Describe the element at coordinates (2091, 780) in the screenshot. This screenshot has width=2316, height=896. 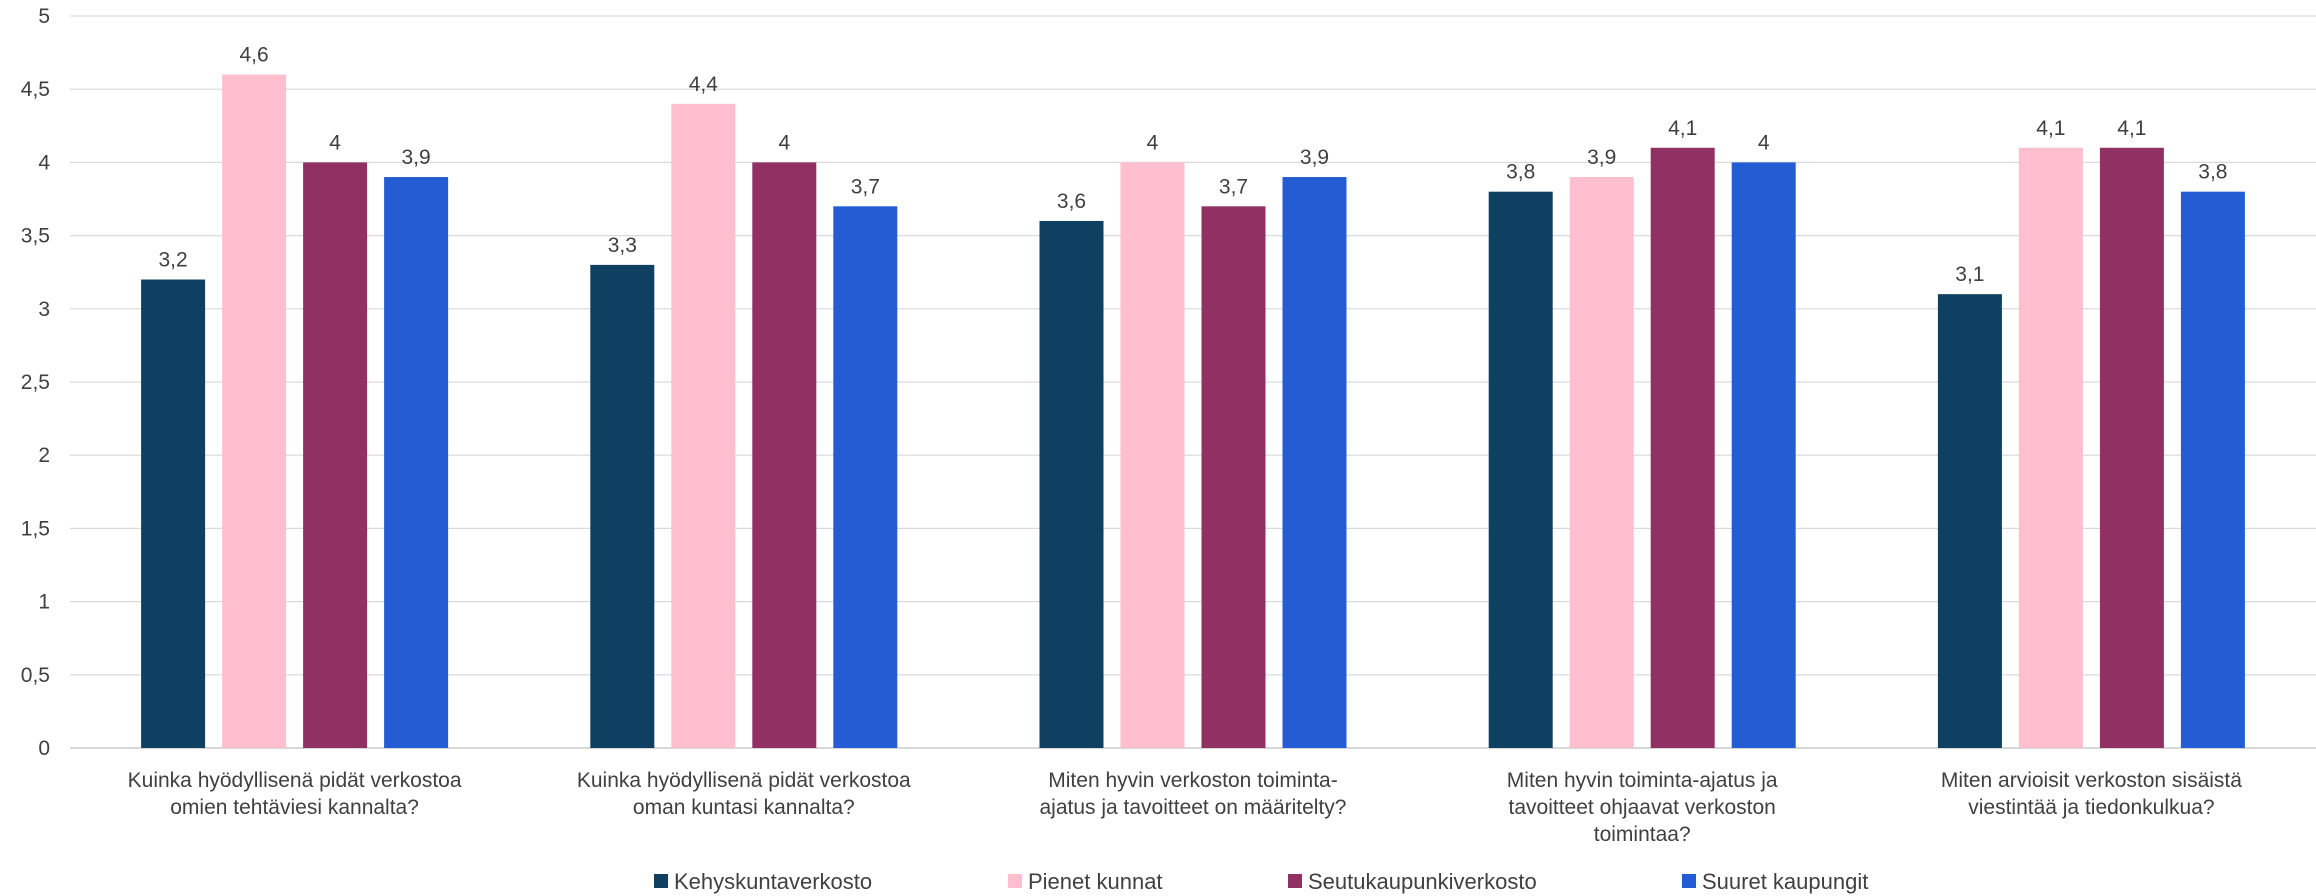
I see `x-category-label: Miten arvioisit verkoston sisäistä` at that location.